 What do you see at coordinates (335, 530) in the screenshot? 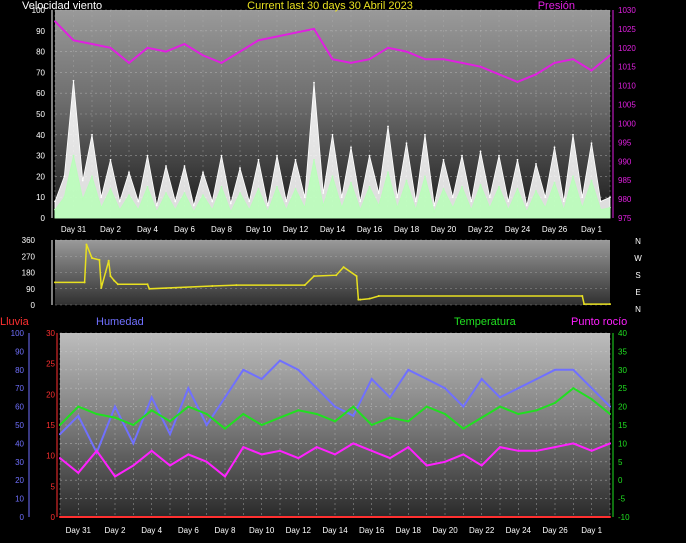
I see `x-tick-label: Day 14` at bounding box center [335, 530].